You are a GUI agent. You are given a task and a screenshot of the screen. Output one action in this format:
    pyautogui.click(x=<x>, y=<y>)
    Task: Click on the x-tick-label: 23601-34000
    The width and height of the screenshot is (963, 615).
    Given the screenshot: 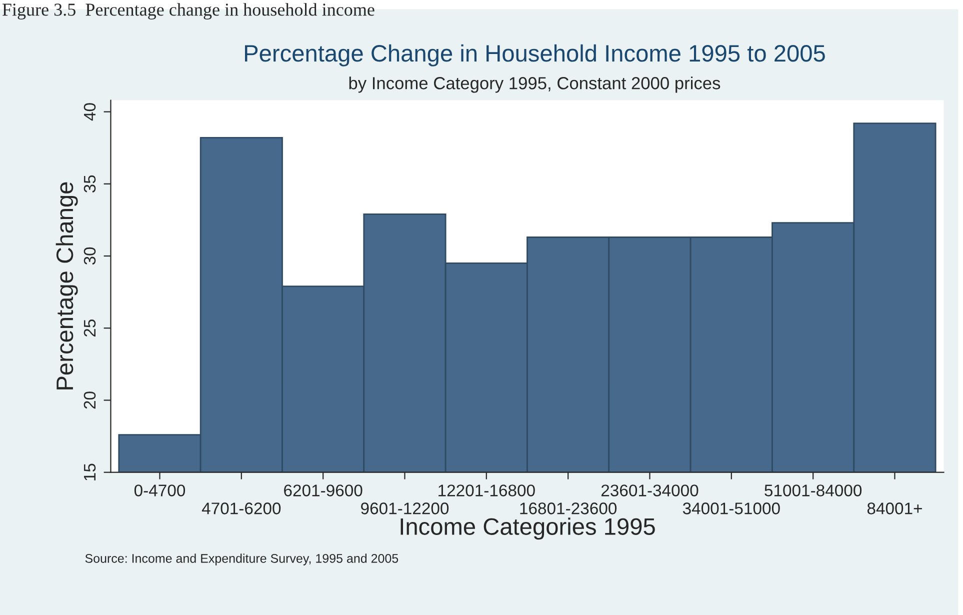 What is the action you would take?
    pyautogui.click(x=649, y=490)
    